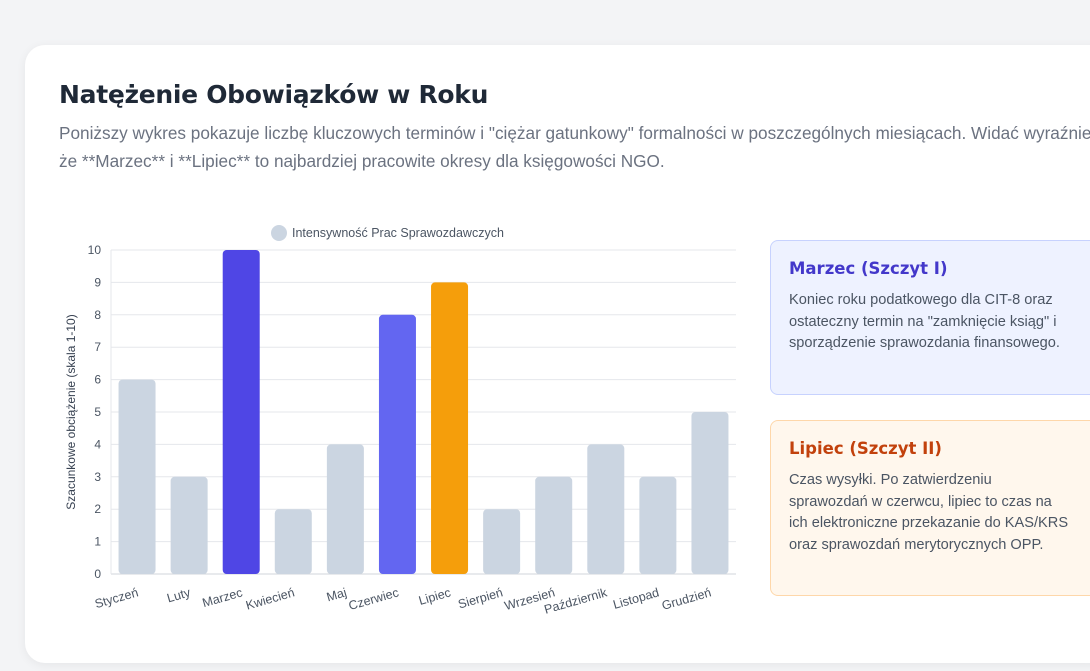 This screenshot has width=1090, height=671. What do you see at coordinates (274, 94) in the screenshot?
I see `page-title: Natężenie Obowiązków w Roku` at bounding box center [274, 94].